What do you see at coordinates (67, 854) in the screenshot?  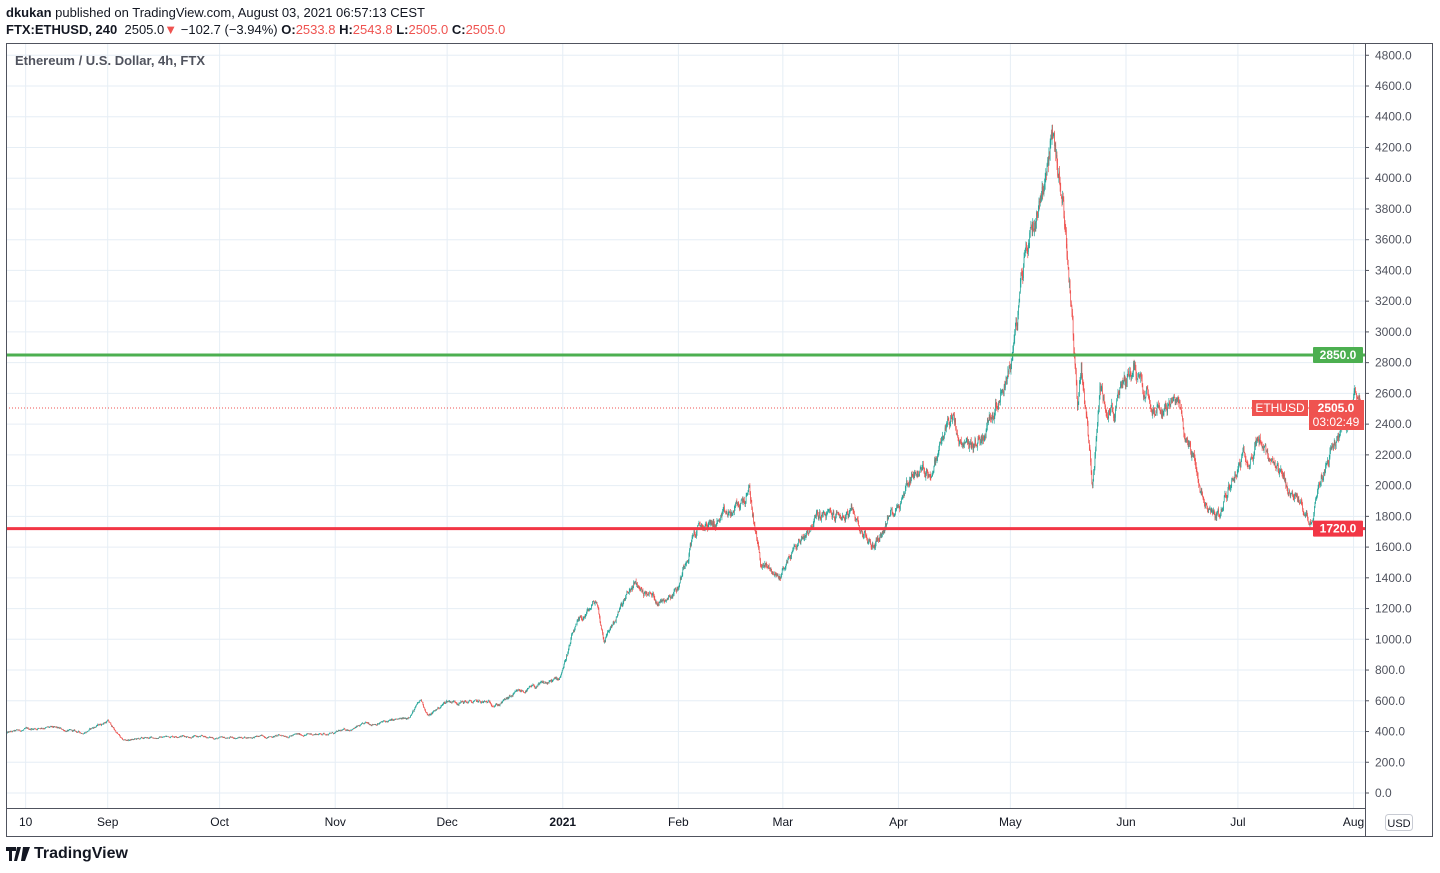 I see `tradingview-logo: TradingView` at bounding box center [67, 854].